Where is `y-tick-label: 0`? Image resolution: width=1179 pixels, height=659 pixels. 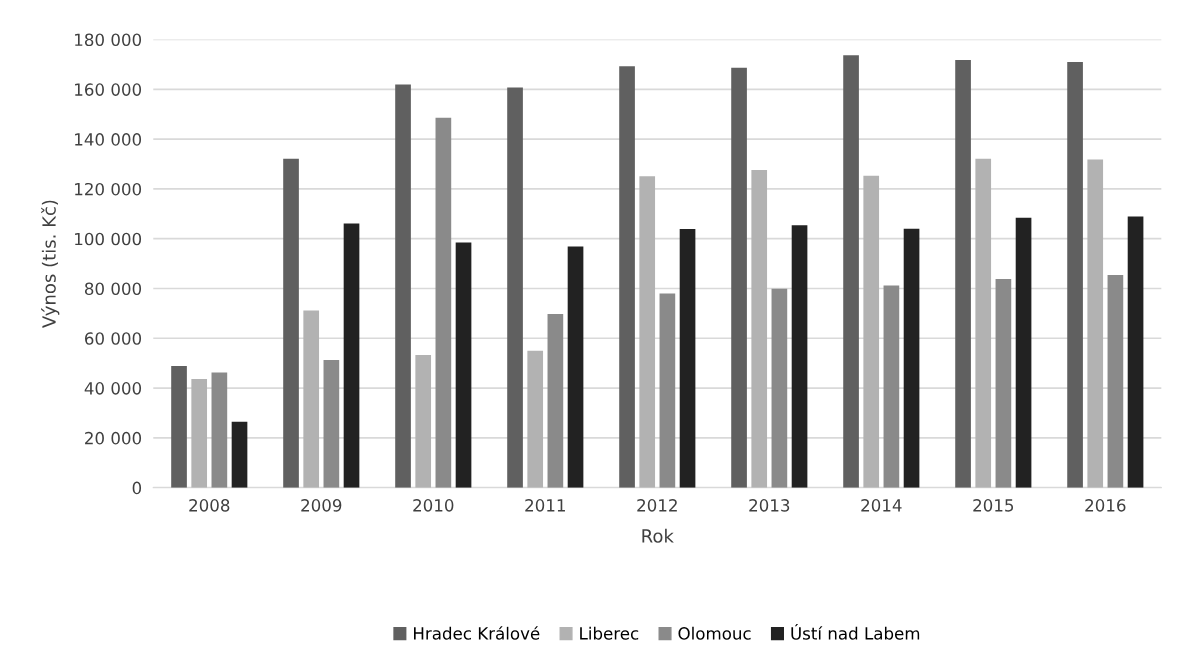
y-tick-label: 0 is located at coordinates (137, 488).